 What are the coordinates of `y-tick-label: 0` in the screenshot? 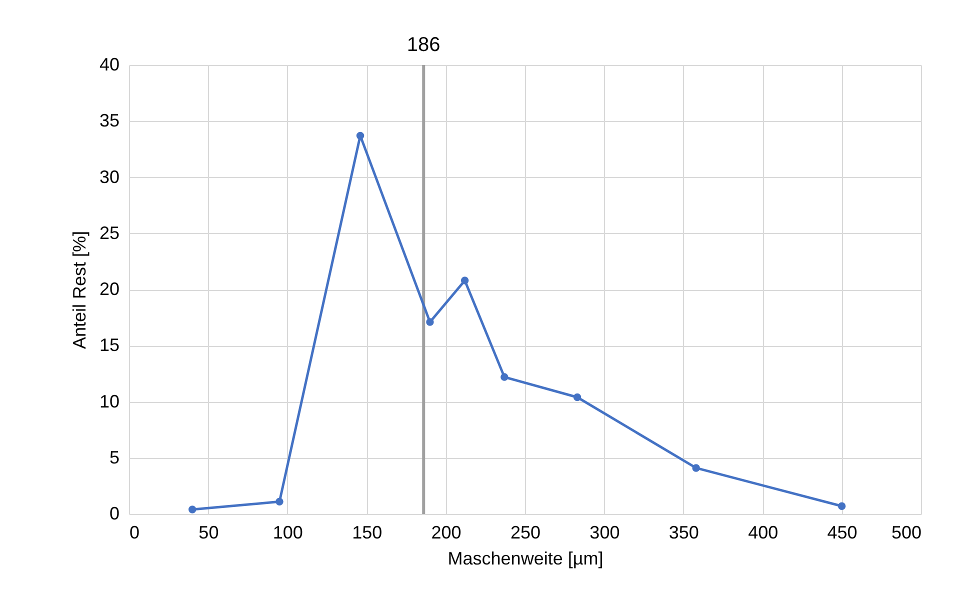 It's located at (114, 514).